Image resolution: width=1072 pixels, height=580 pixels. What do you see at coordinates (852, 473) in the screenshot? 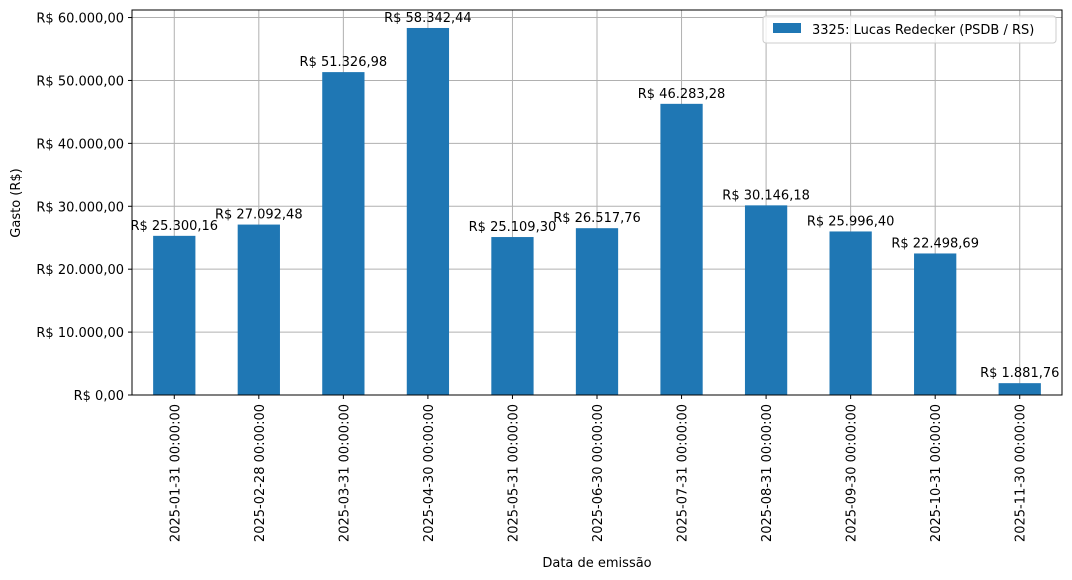
I see `x-tick-label: 2025-09-30 00:00:00` at bounding box center [852, 473].